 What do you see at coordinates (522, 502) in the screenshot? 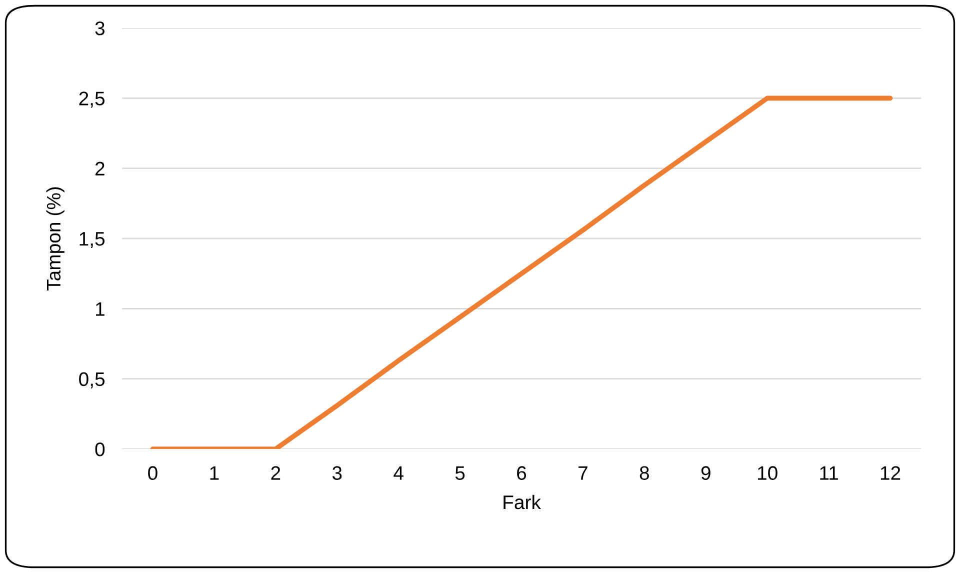
I see `x-axis-title: Fark` at bounding box center [522, 502].